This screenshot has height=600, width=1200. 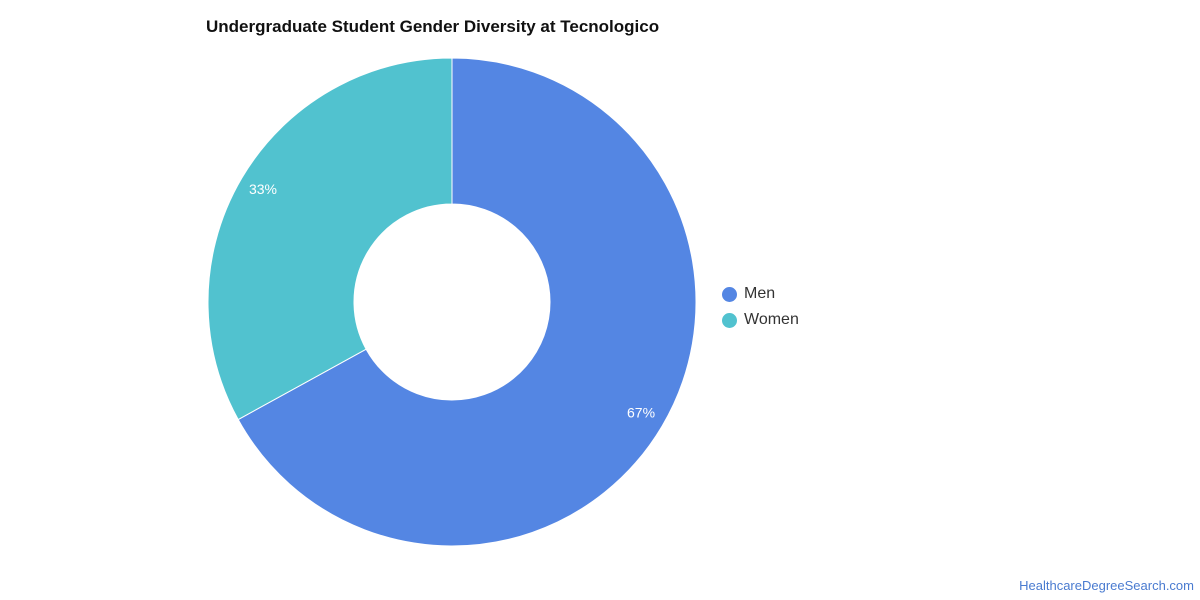 I want to click on legend-item-men: Men, so click(x=760, y=294).